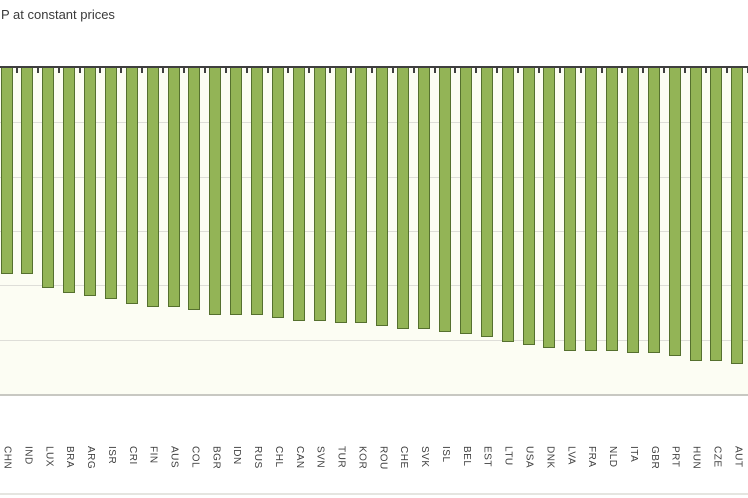 The image size is (748, 498). Describe the element at coordinates (445, 454) in the screenshot. I see `x-axis-label-isl: ISL` at that location.